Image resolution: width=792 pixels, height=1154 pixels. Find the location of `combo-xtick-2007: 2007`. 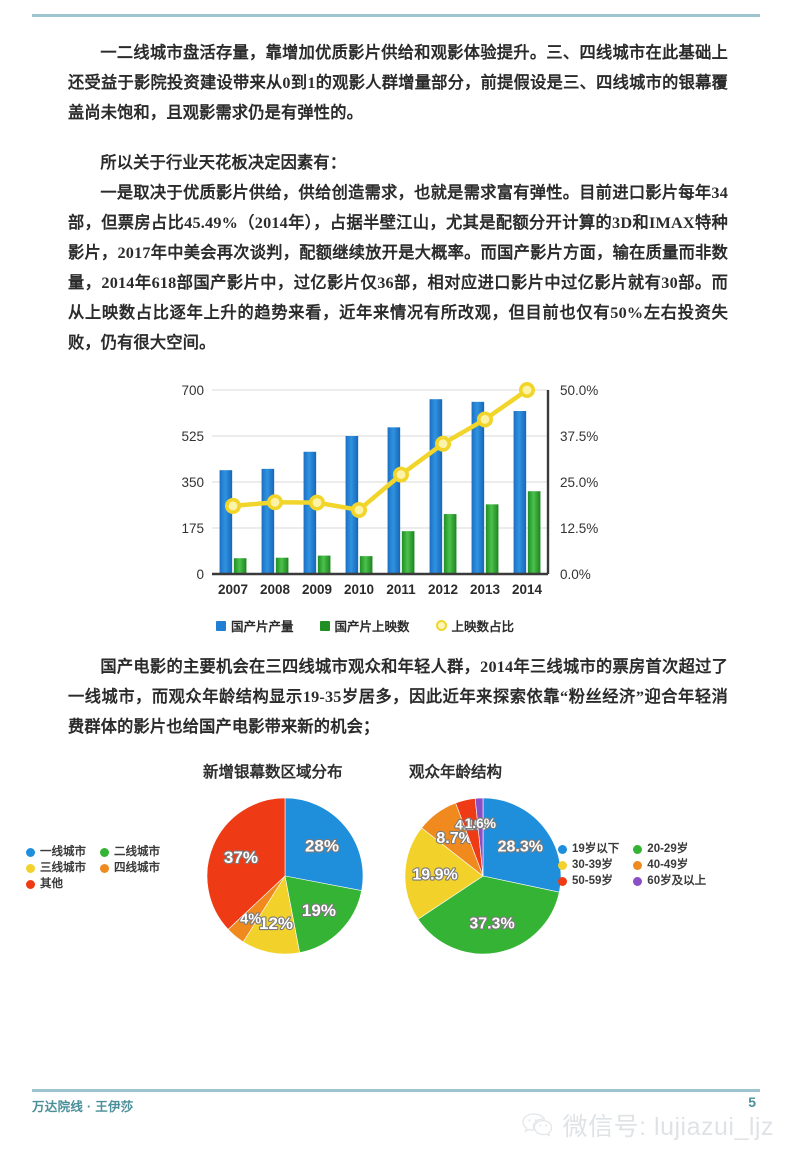

combo-xtick-2007: 2007 is located at coordinates (233, 589).